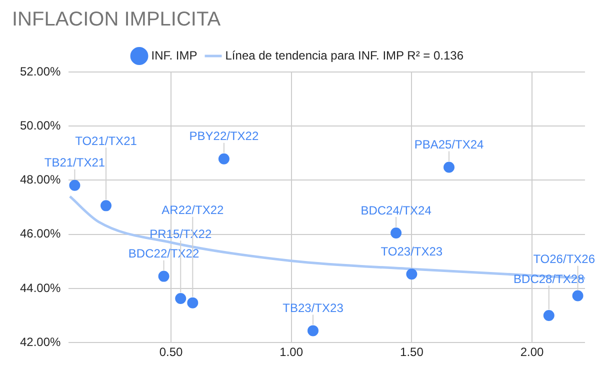 This screenshot has width=605, height=371. I want to click on annotation: AR22/TX22, so click(193, 210).